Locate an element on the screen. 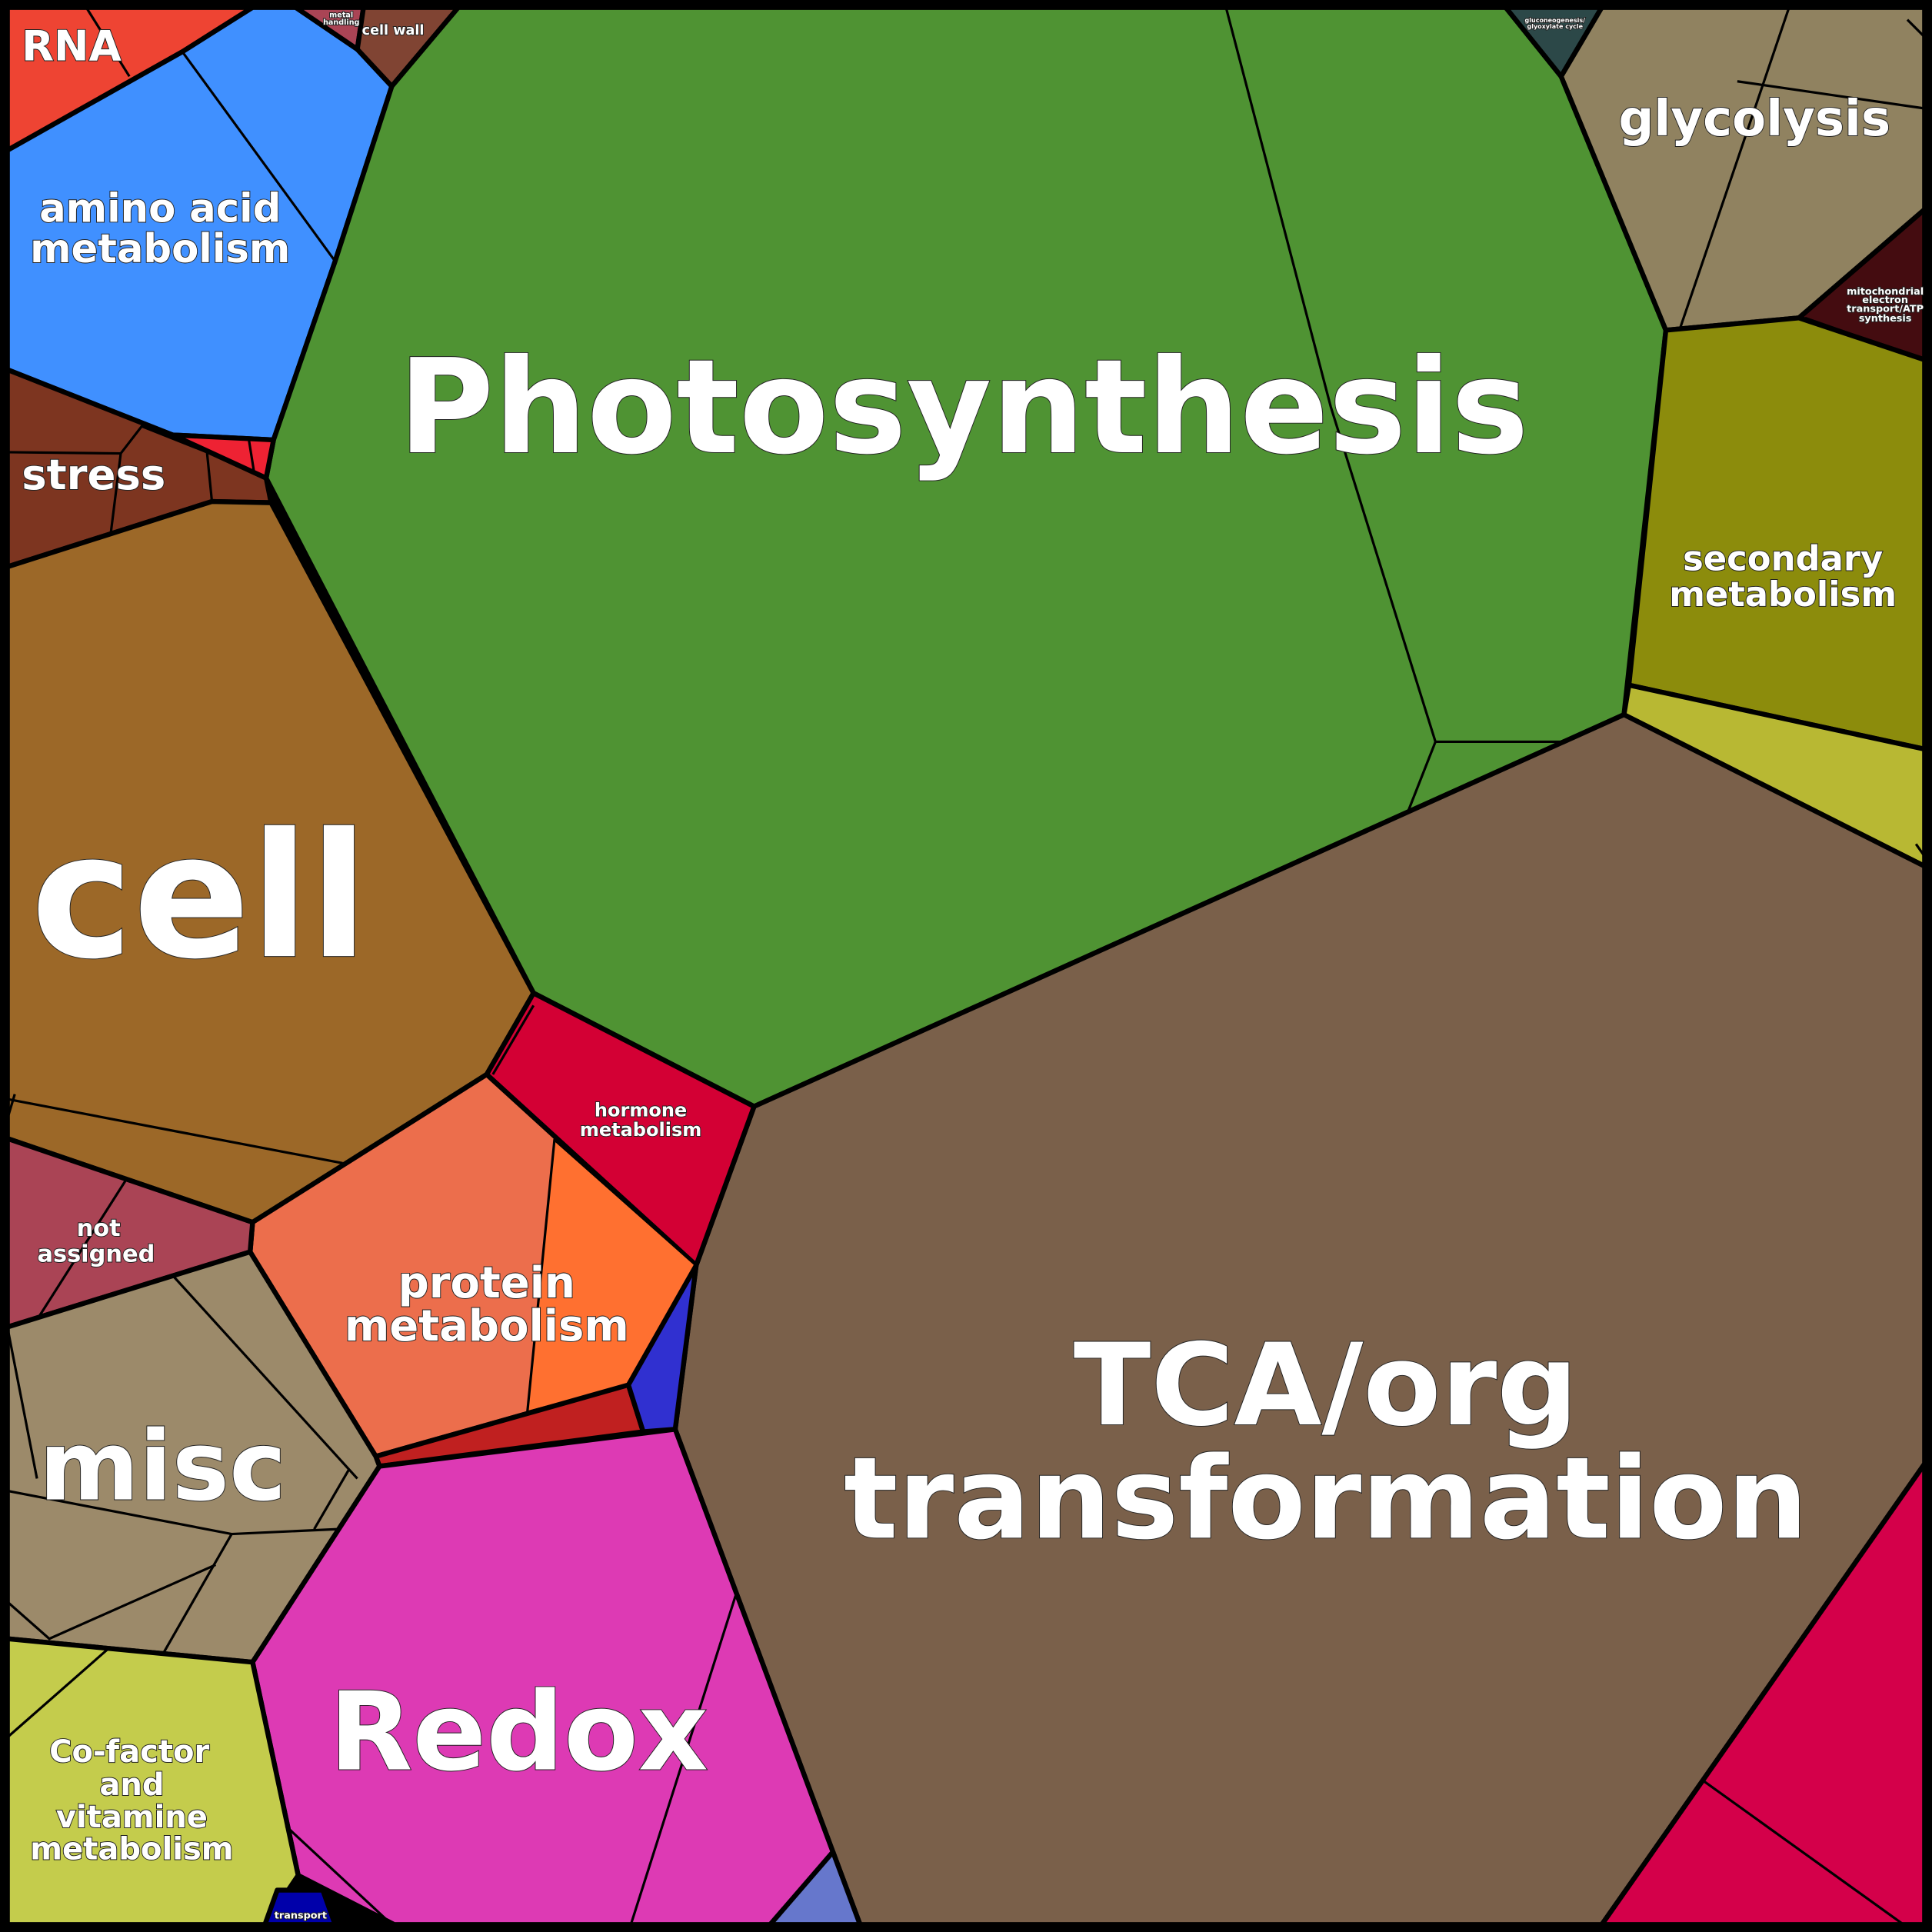 The image size is (1932, 1932). cell-redox-sub is located at coordinates (815, 1888).